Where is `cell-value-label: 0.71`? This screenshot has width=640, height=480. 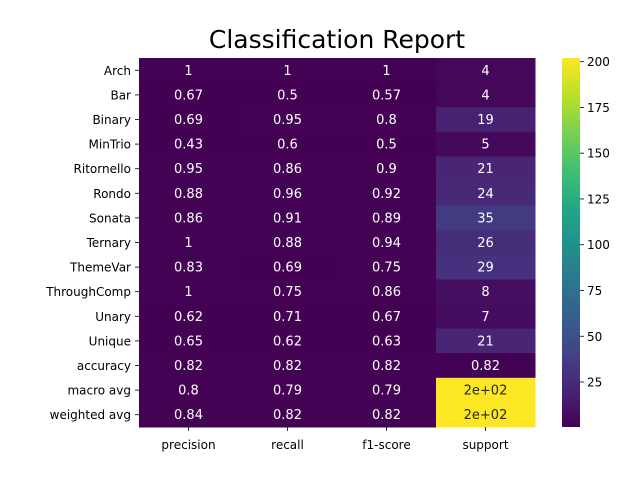 cell-value-label: 0.71 is located at coordinates (287, 317).